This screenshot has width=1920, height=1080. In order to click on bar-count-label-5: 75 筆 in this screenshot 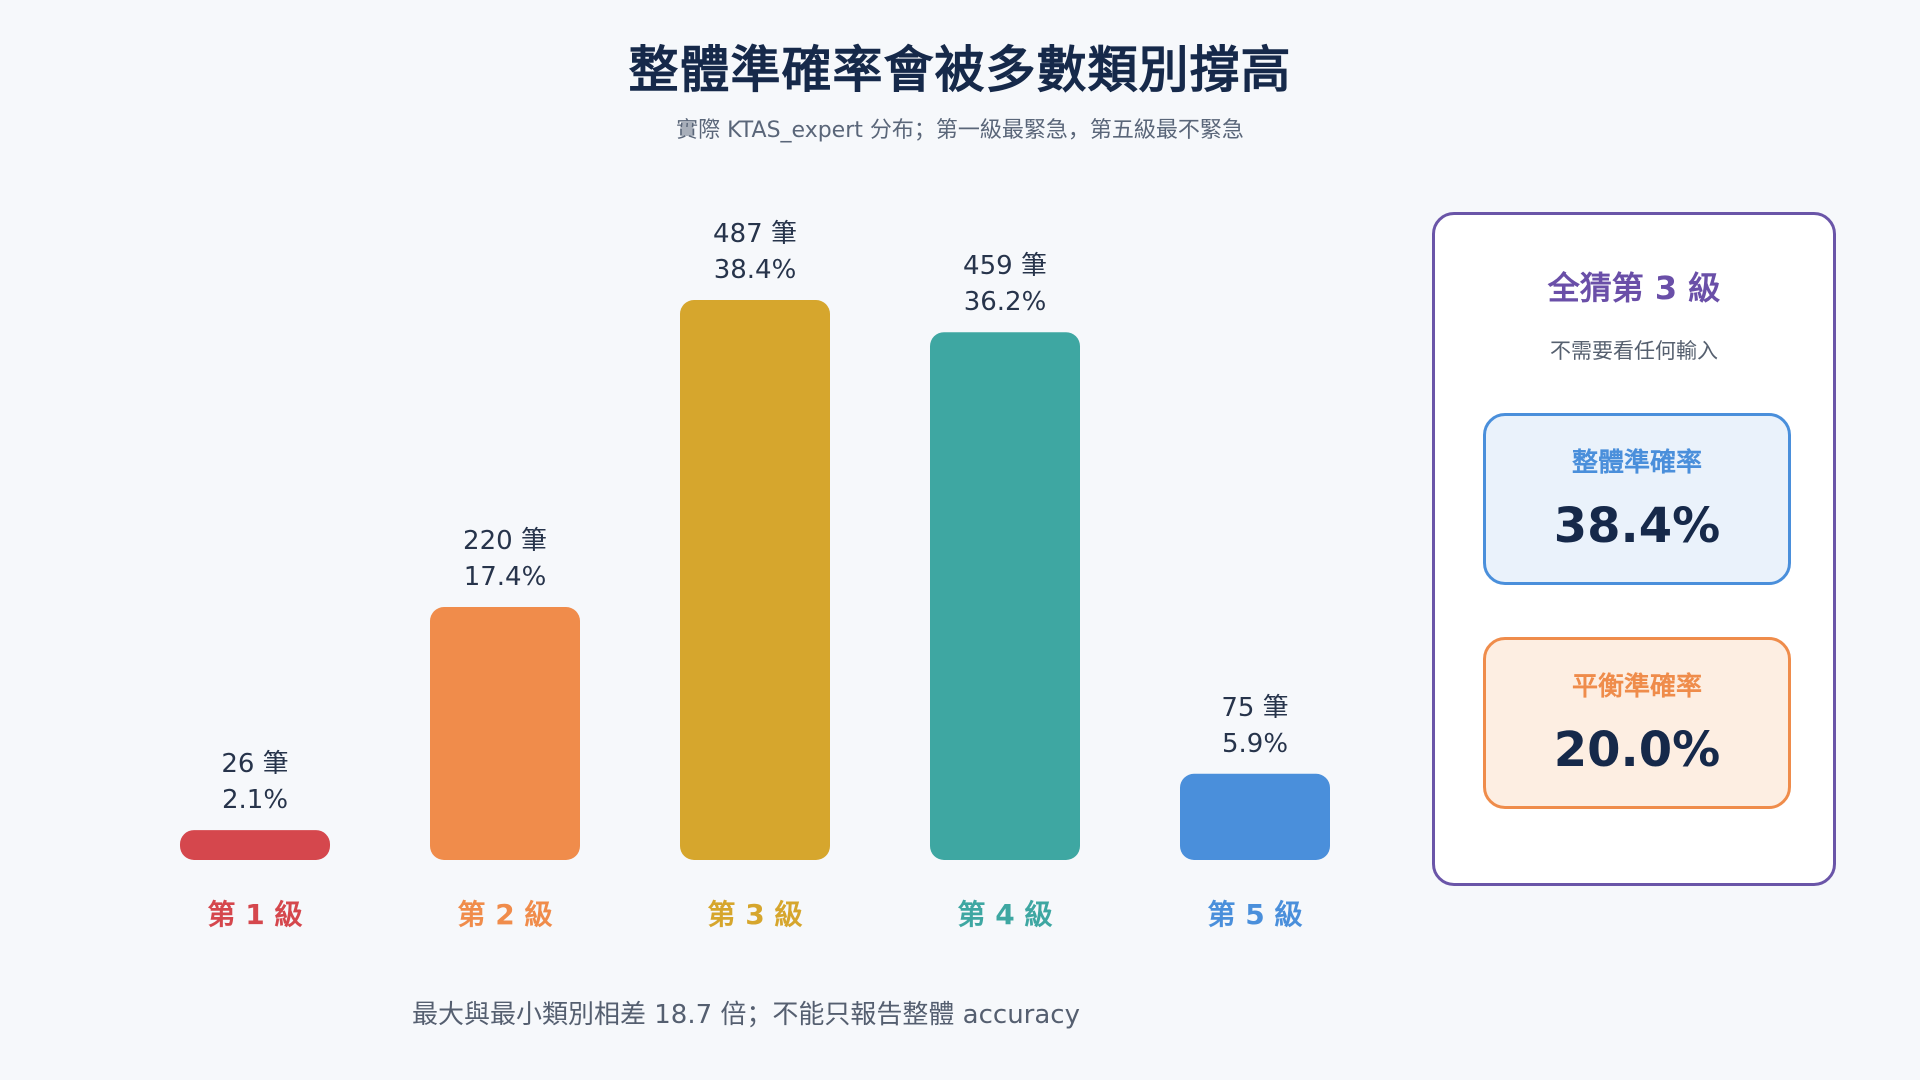, I will do `click(1254, 708)`.